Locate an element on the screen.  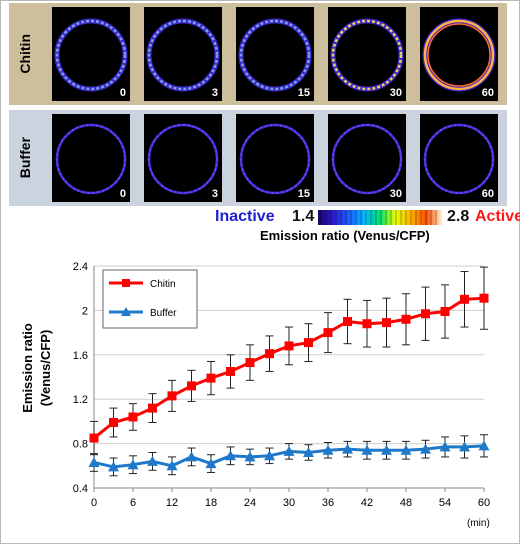
chart-legend: Chitin Buffer is located at coordinates (150, 299).